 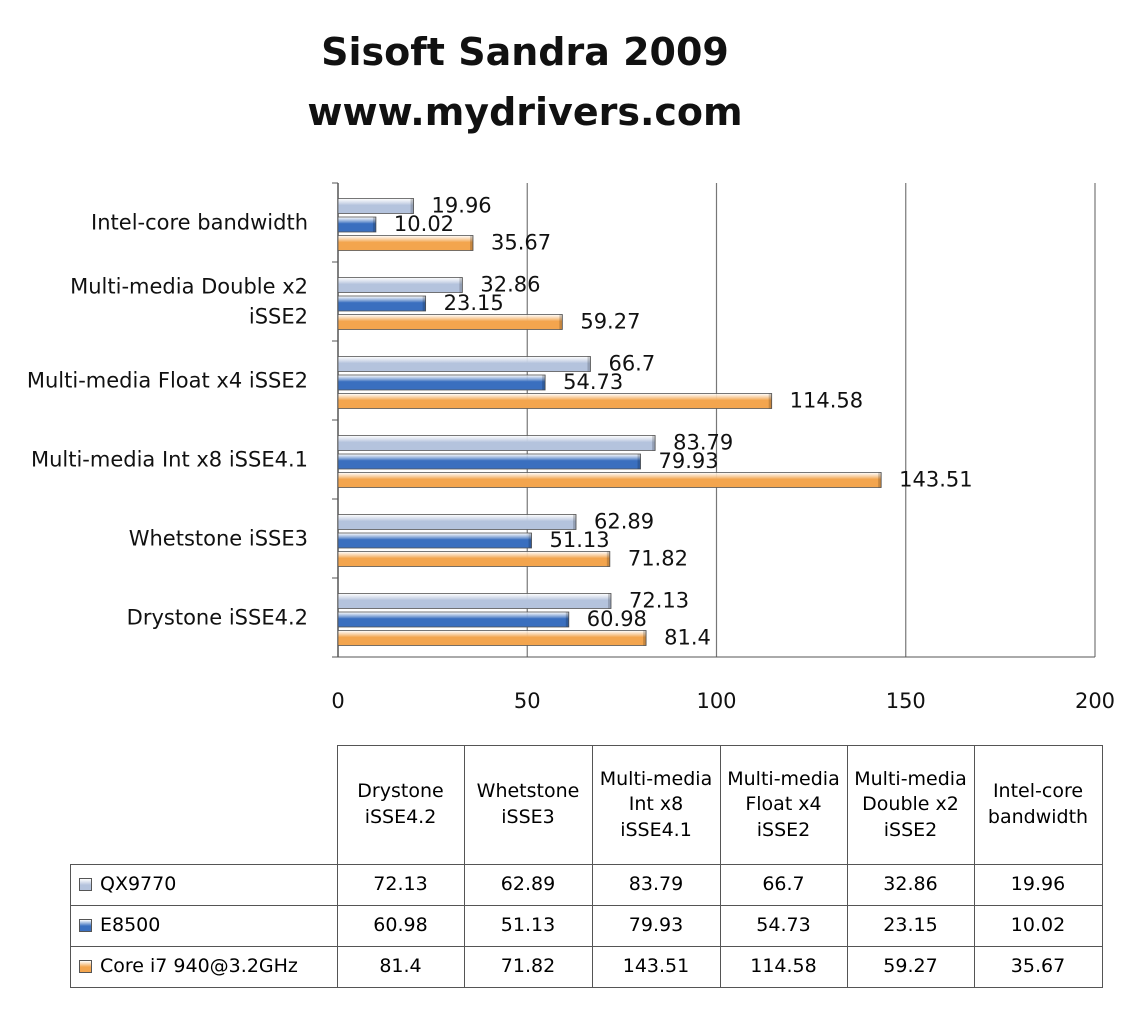 What do you see at coordinates (218, 539) in the screenshot?
I see `category-label: Whetstone iSSE3` at bounding box center [218, 539].